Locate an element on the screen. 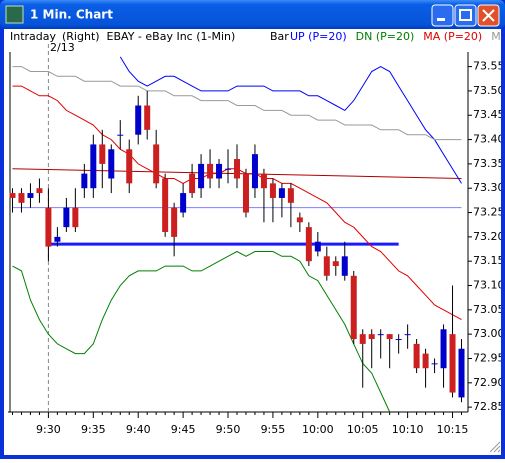 The height and width of the screenshot is (463, 505). y-tick-label: 73.50 is located at coordinates (489, 90).